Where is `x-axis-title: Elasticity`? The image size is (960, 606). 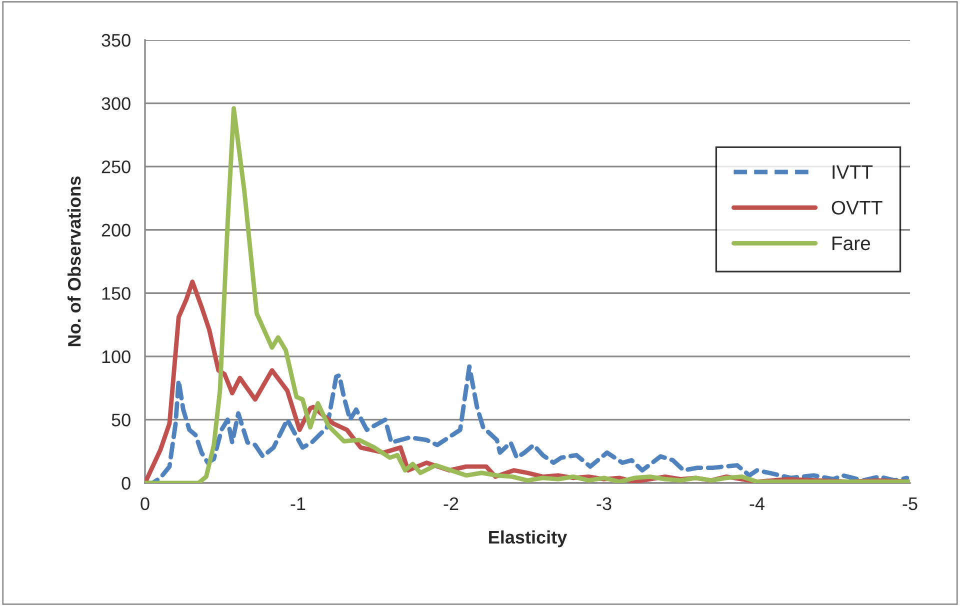
x-axis-title: Elasticity is located at coordinates (528, 539).